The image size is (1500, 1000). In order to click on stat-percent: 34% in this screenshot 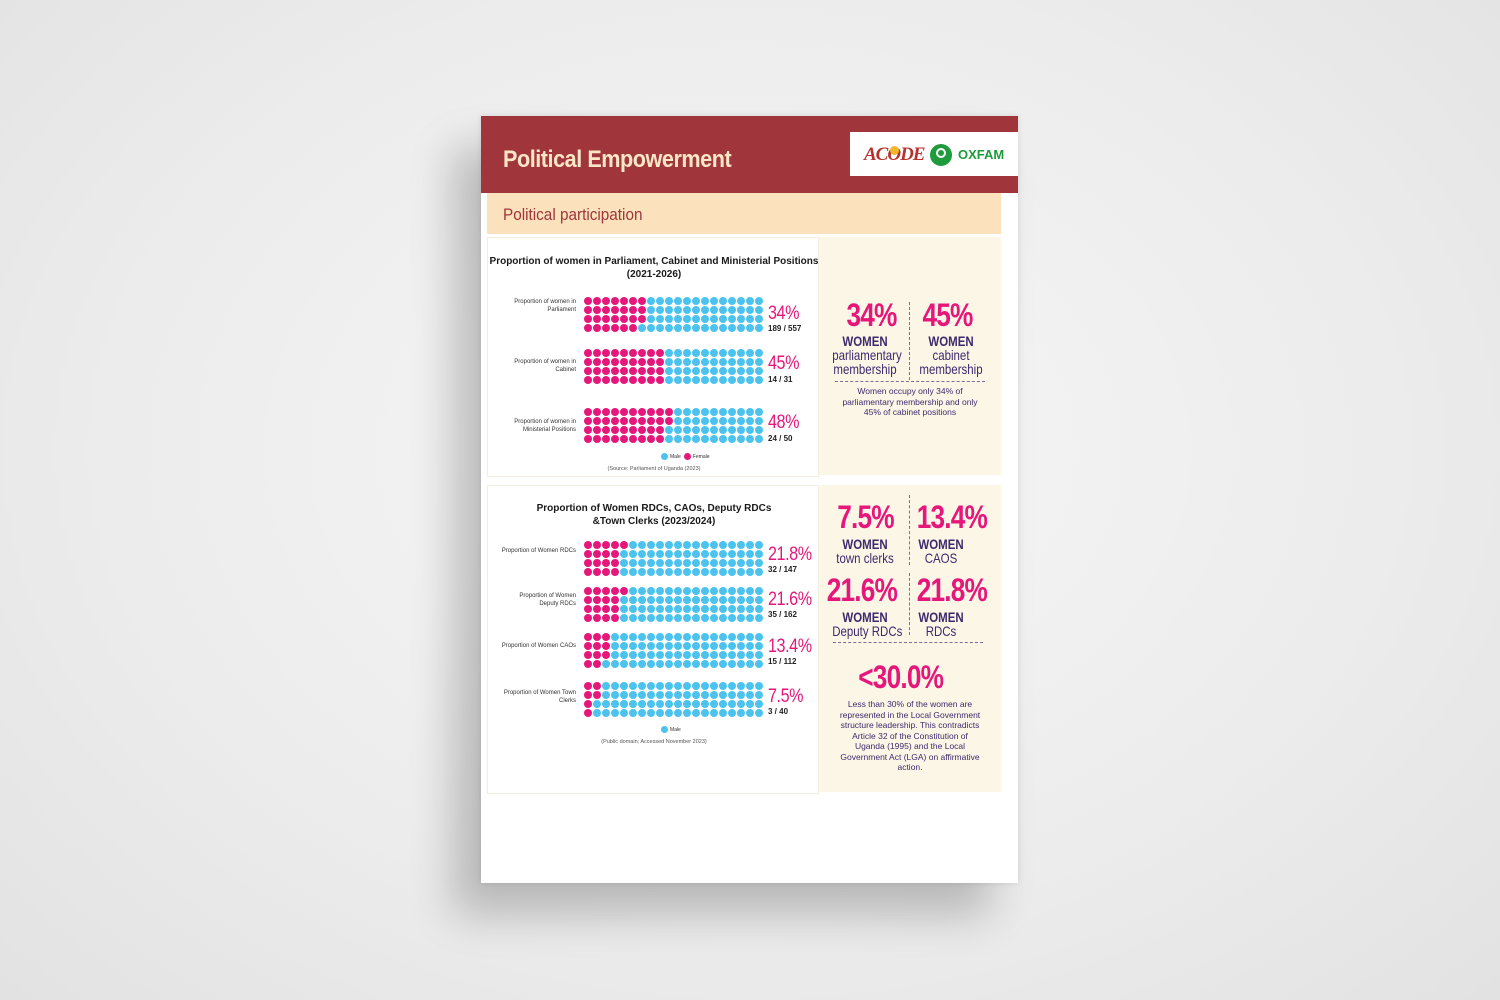, I will do `click(871, 315)`.